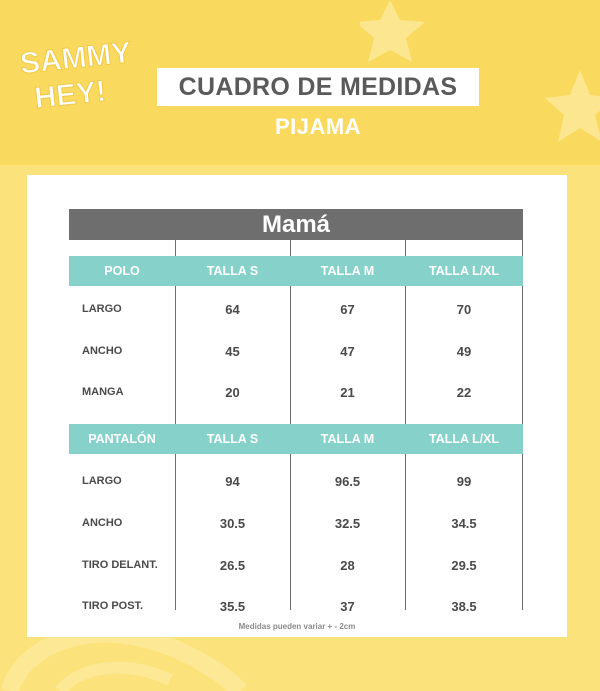  I want to click on measurement-note: Medidas pueden variar + - 2cm, so click(297, 626).